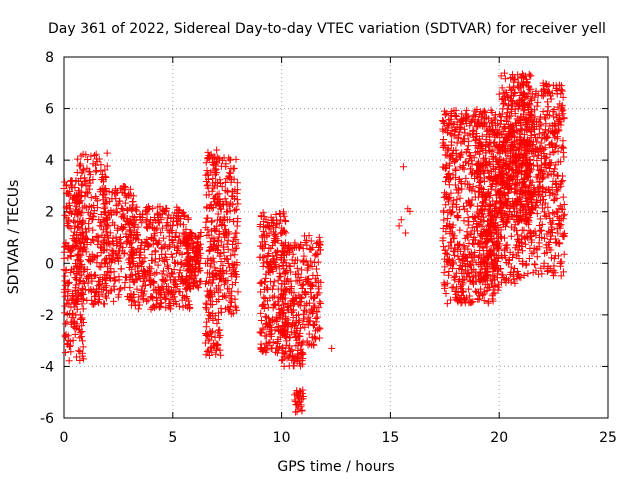  I want to click on x-tick-label: 5, so click(172, 438).